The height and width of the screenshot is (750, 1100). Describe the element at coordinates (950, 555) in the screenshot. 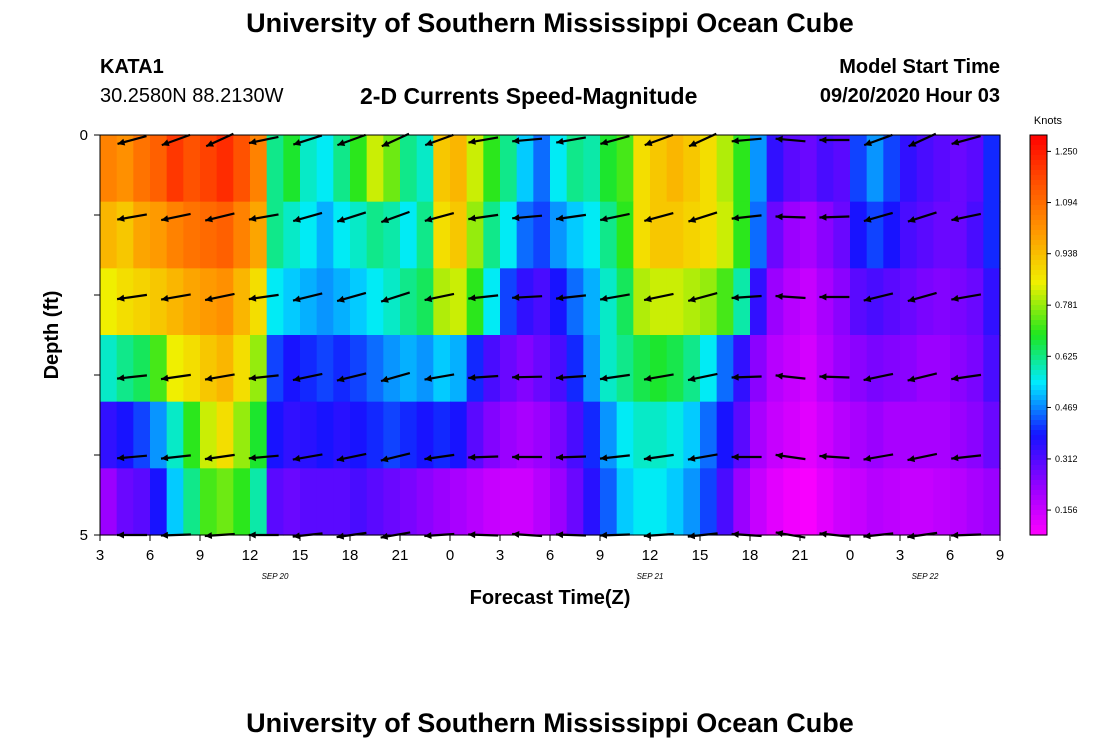

I see `x-tick-label: 6` at that location.